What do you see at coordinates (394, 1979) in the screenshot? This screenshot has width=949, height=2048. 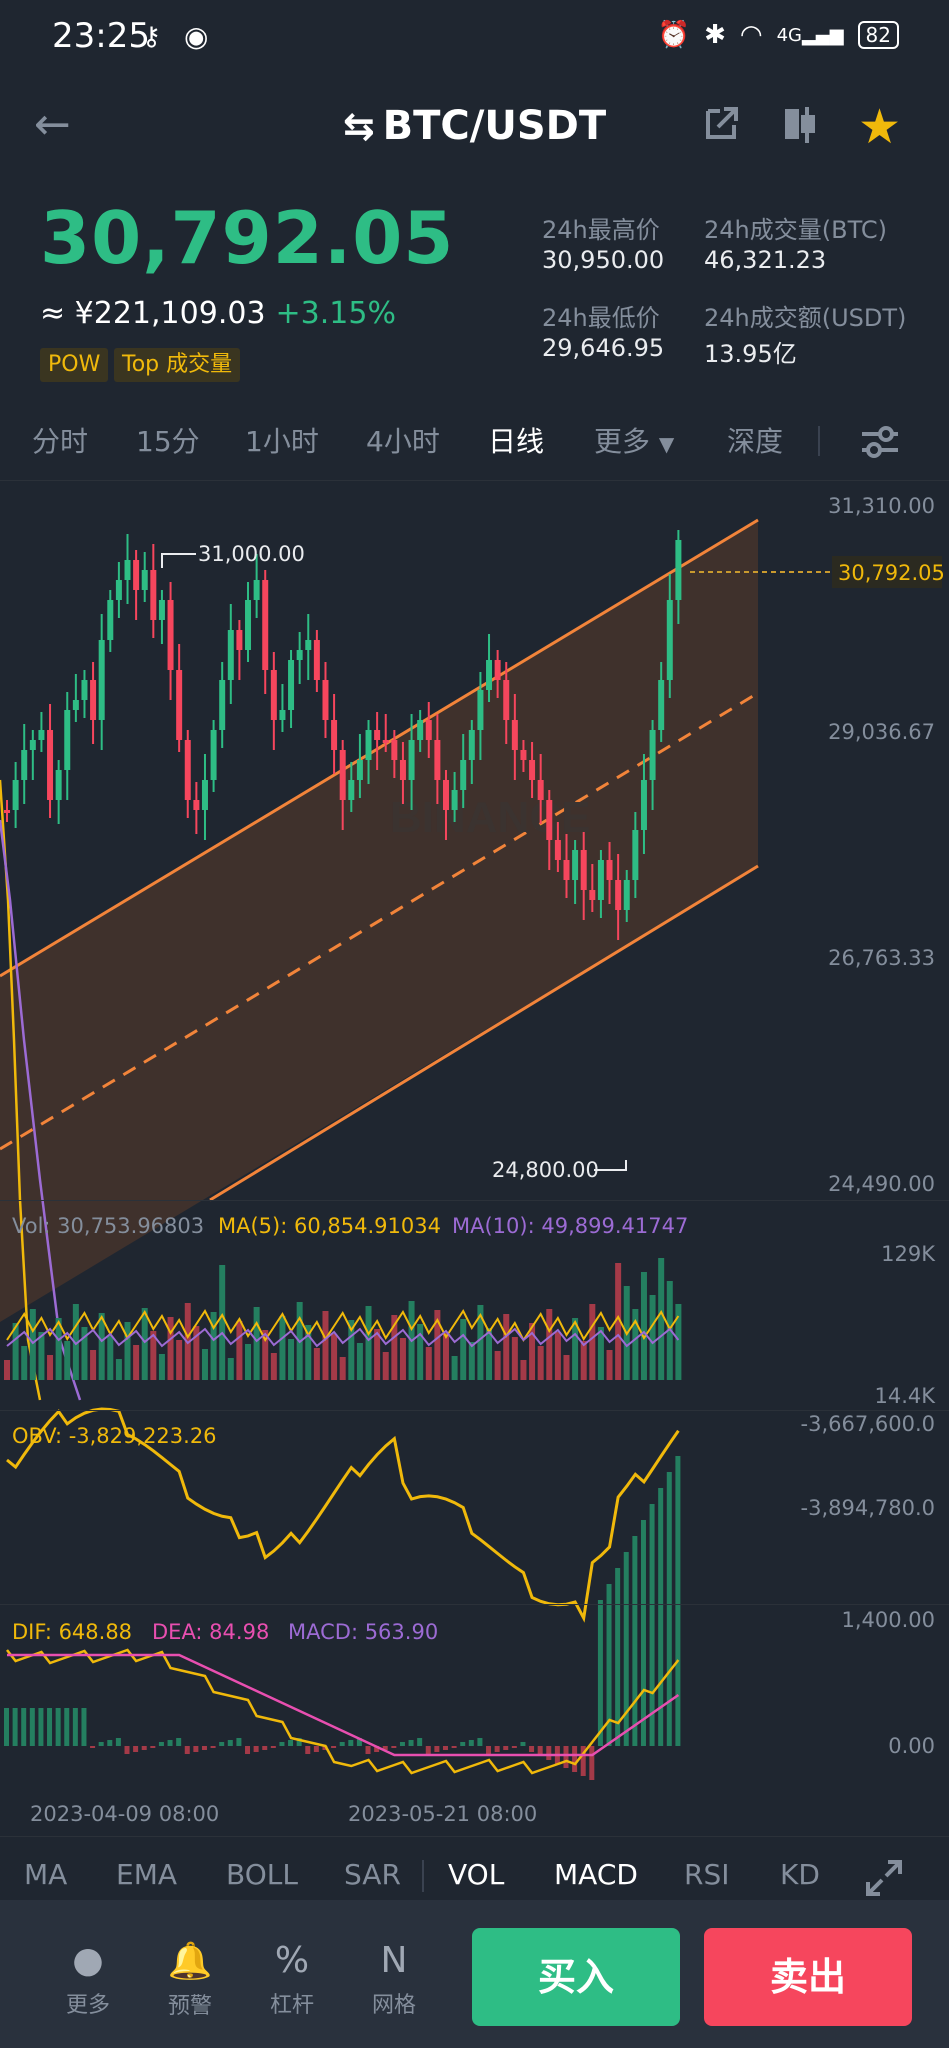 I see `grid-button: N 网格` at bounding box center [394, 1979].